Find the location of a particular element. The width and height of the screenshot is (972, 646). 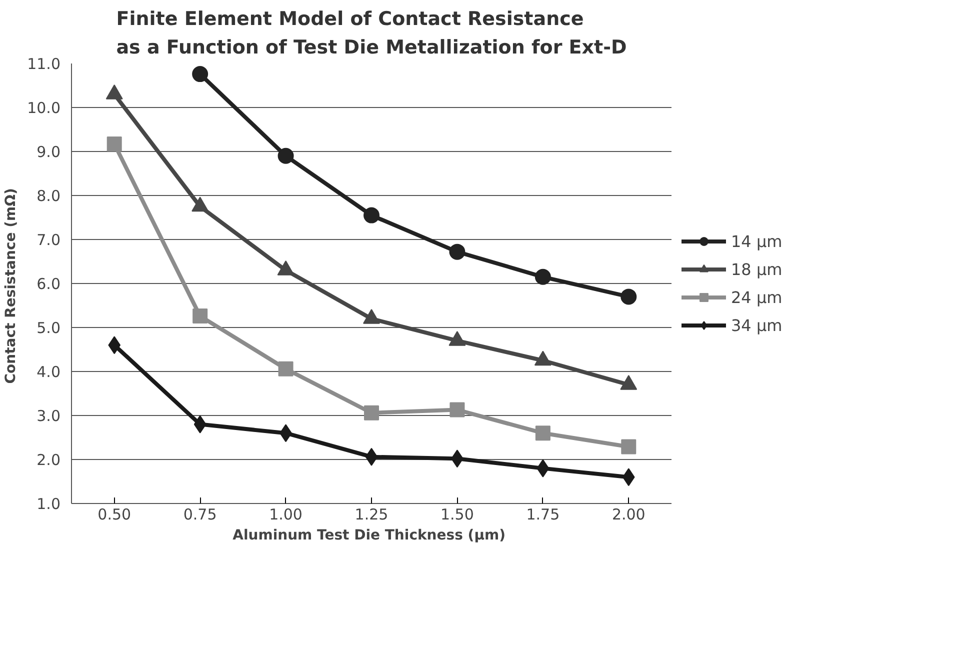

y-tick-label: 5.0 is located at coordinates (48, 328).